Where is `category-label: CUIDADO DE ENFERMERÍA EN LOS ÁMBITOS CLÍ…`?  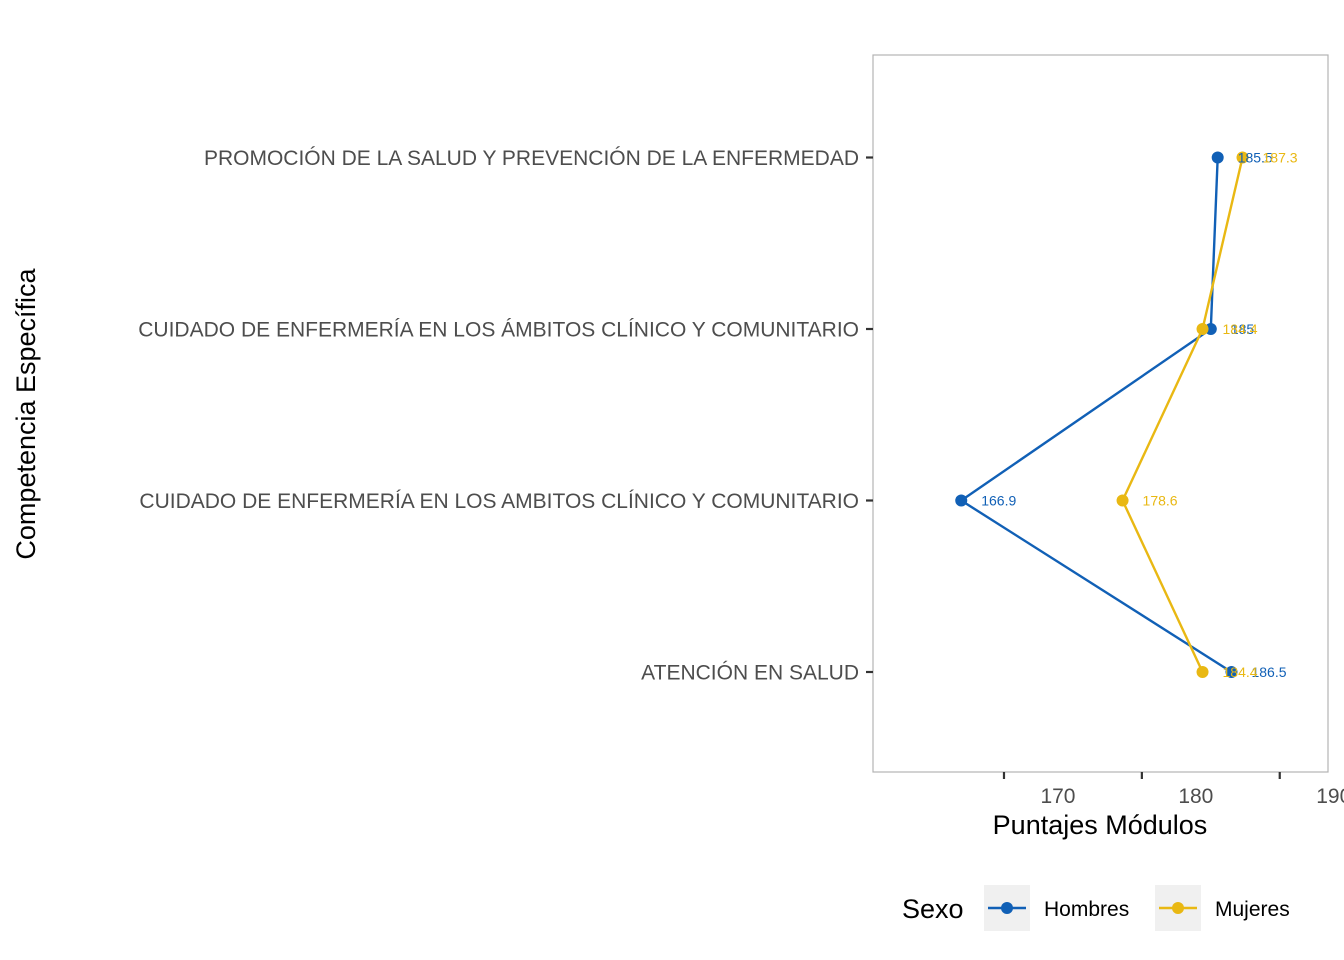 category-label: CUIDADO DE ENFERMERÍA EN LOS ÁMBITOS CLÍ… is located at coordinates (498, 330).